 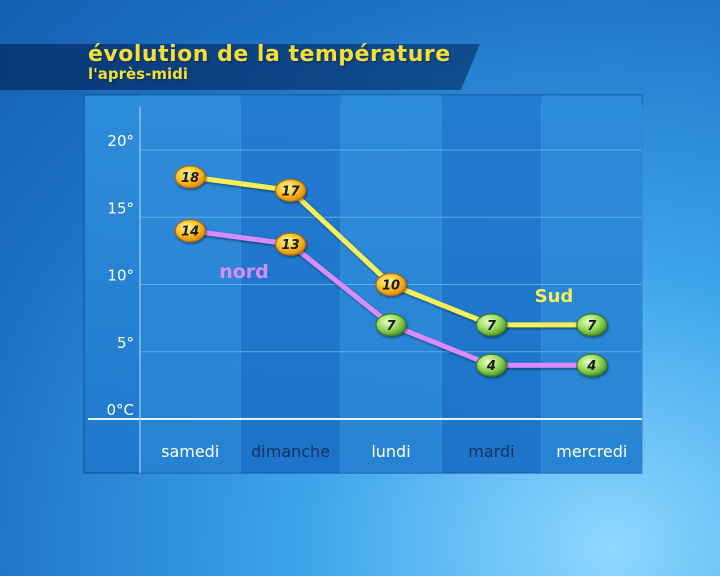 What do you see at coordinates (120, 141) in the screenshot?
I see `y-tick-label: 20°` at bounding box center [120, 141].